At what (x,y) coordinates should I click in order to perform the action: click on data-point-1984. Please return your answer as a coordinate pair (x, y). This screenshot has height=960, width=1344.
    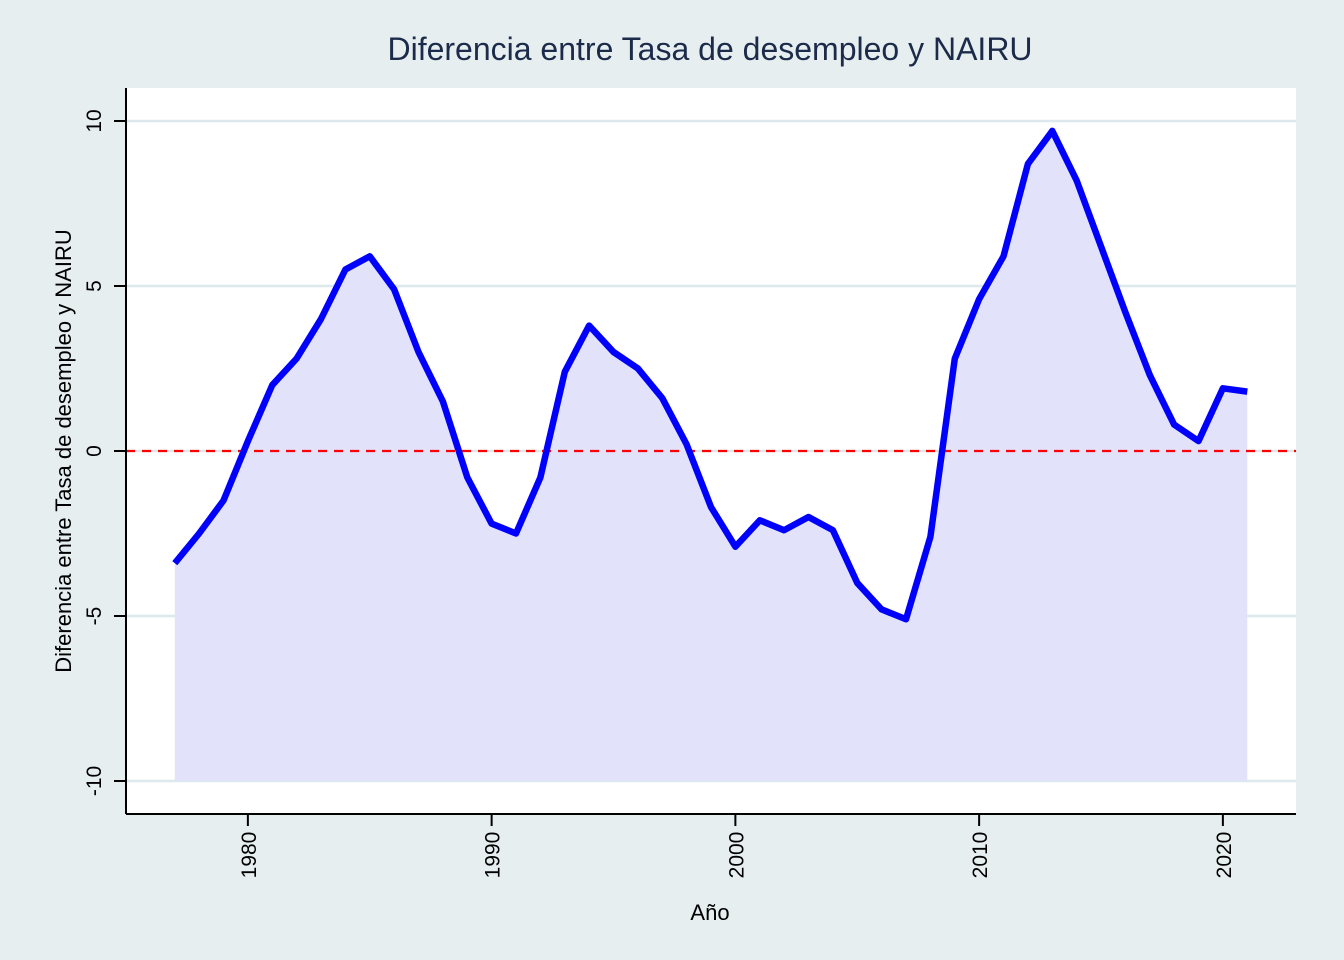
    Looking at the image, I should click on (345, 270).